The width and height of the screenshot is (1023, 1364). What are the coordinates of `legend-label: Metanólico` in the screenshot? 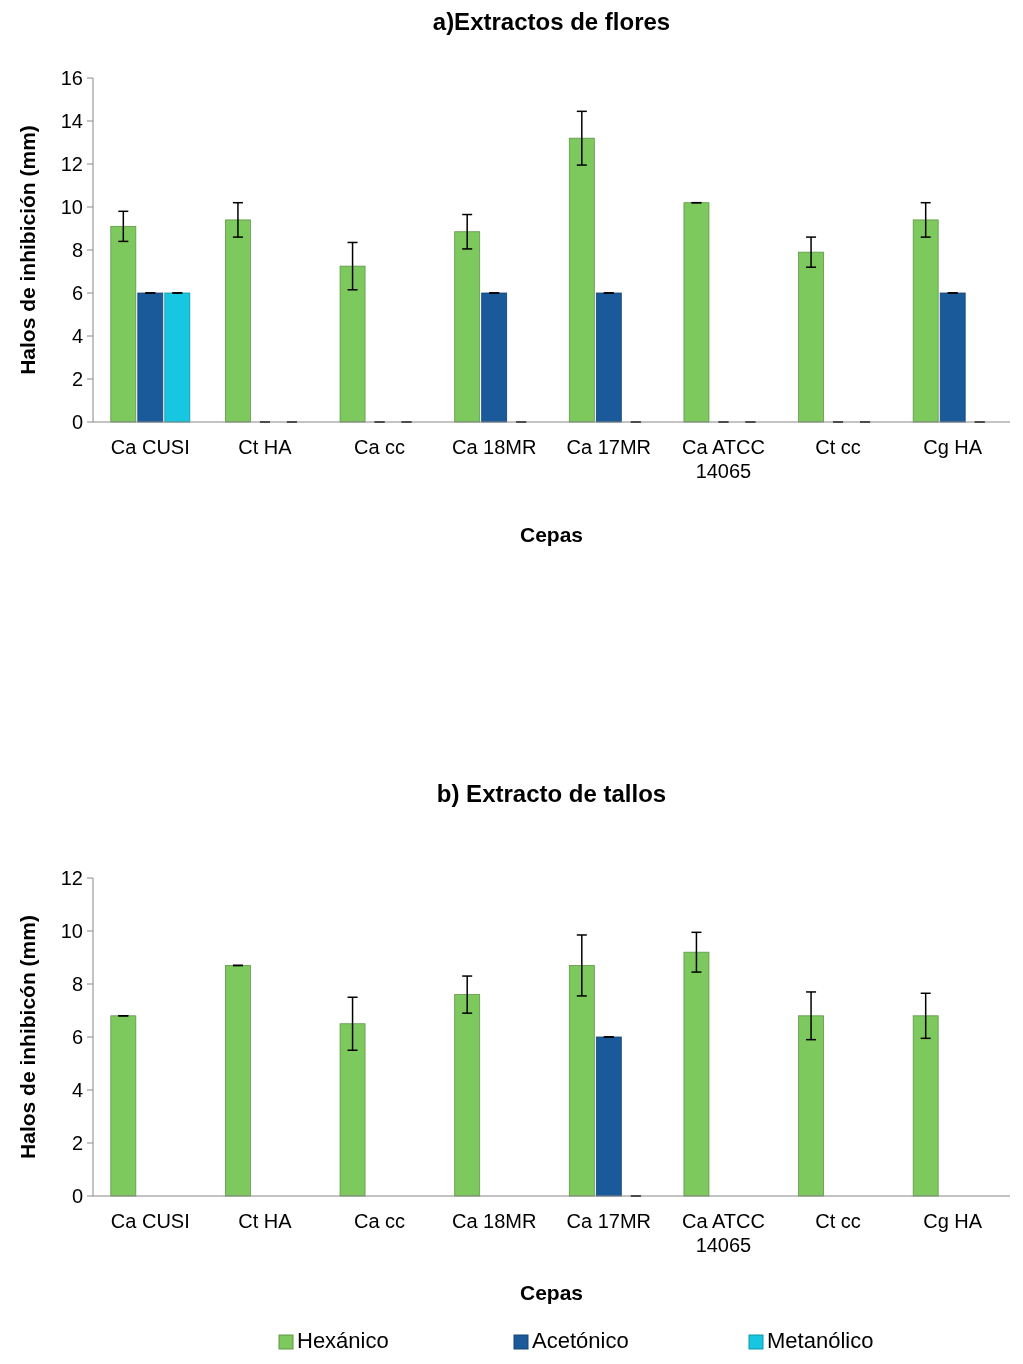 It's located at (820, 1340).